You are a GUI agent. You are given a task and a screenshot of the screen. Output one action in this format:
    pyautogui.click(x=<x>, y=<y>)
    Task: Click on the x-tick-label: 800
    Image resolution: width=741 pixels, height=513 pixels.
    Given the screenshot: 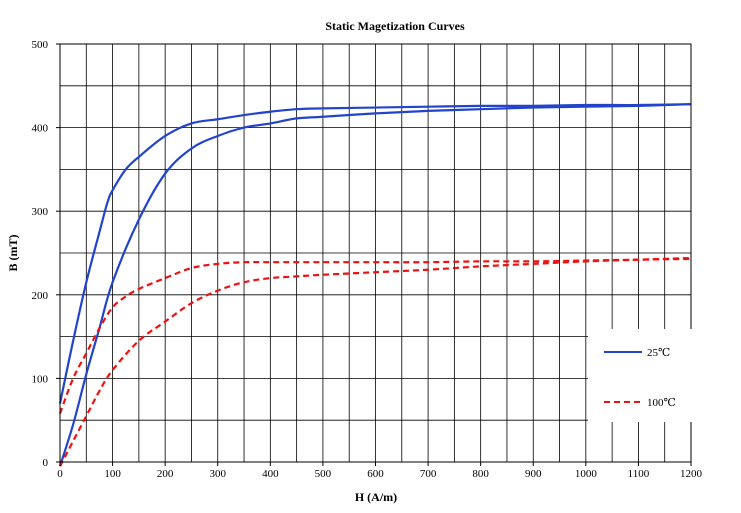 What is the action you would take?
    pyautogui.click(x=480, y=474)
    